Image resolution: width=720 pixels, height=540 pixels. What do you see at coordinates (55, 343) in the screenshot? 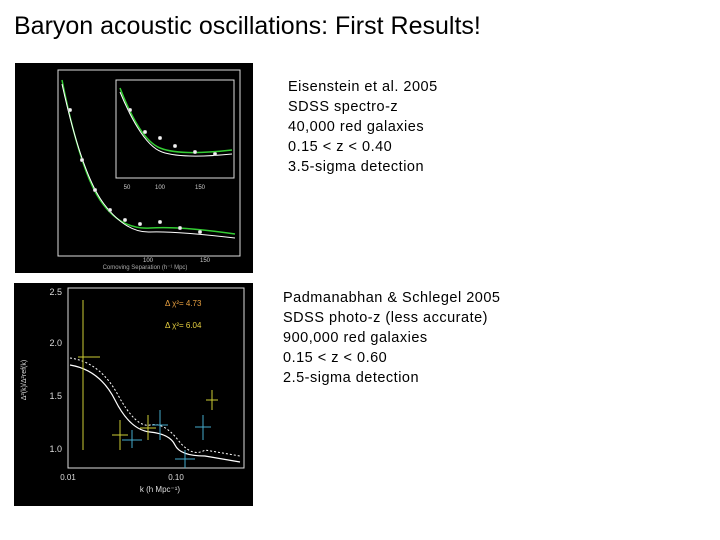
I see `y-tick: 2.0` at bounding box center [55, 343].